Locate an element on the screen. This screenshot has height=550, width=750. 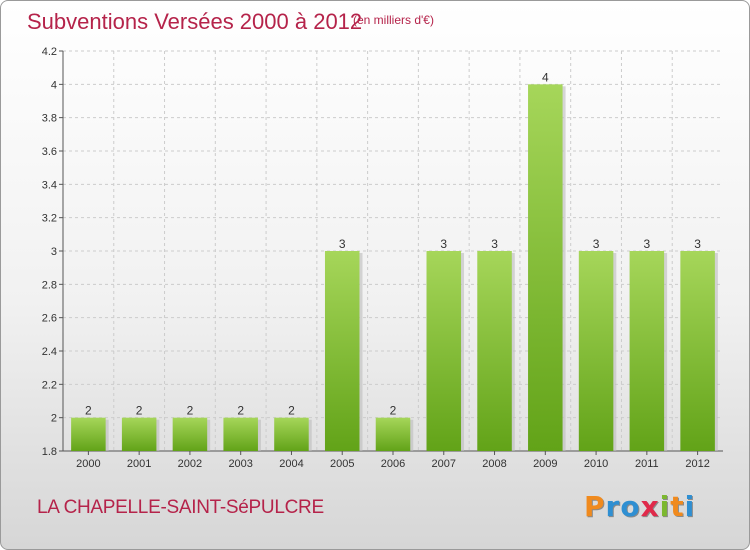
proxiti-logo: Proxiti is located at coordinates (639, 506).